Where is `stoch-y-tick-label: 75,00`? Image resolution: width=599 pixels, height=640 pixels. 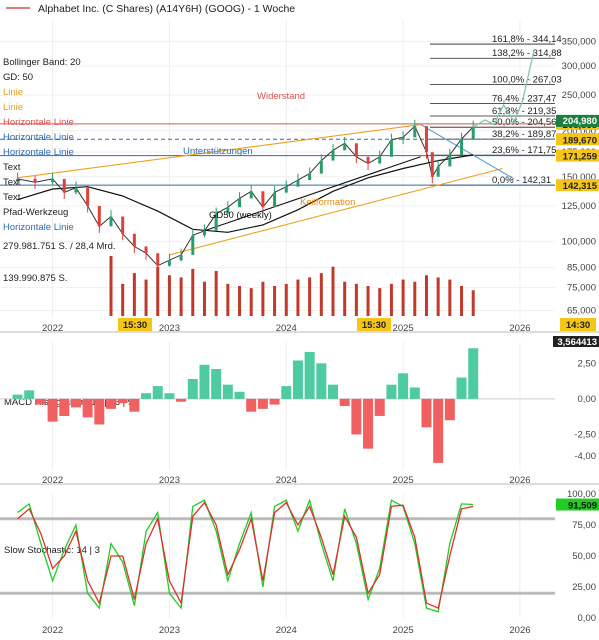
stoch-y-tick-label: 75,00 is located at coordinates (584, 525).